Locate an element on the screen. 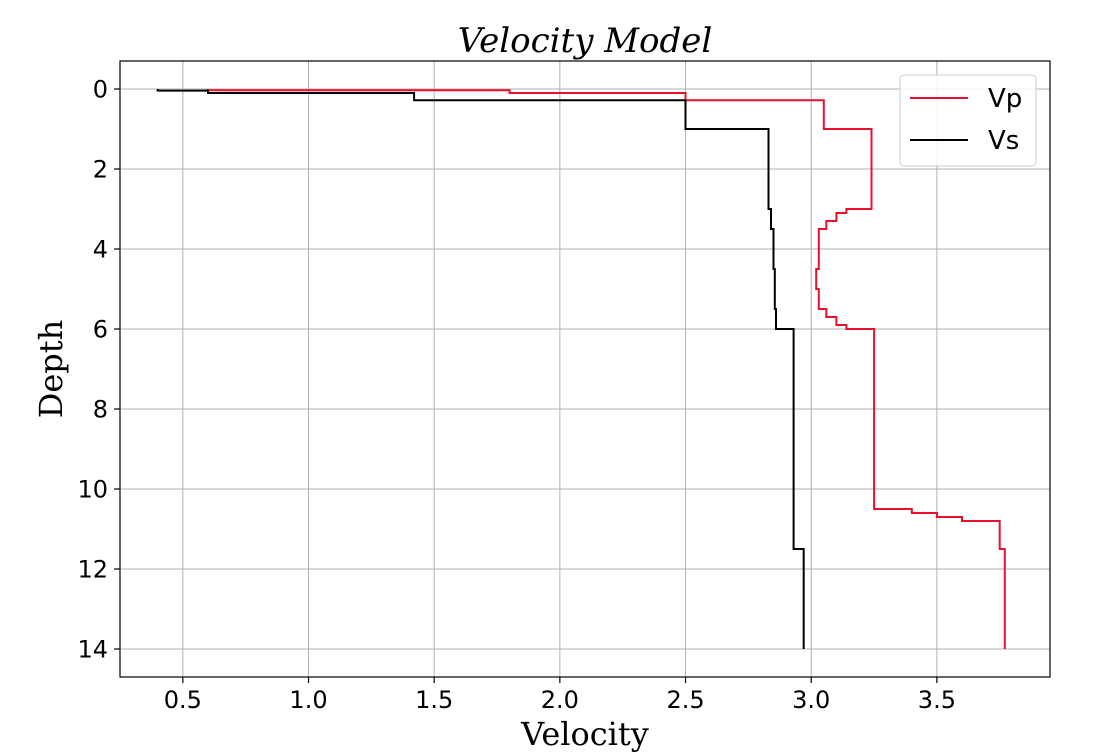 This screenshot has width=1111, height=756. x-axis-label: Velocity is located at coordinates (584, 734).